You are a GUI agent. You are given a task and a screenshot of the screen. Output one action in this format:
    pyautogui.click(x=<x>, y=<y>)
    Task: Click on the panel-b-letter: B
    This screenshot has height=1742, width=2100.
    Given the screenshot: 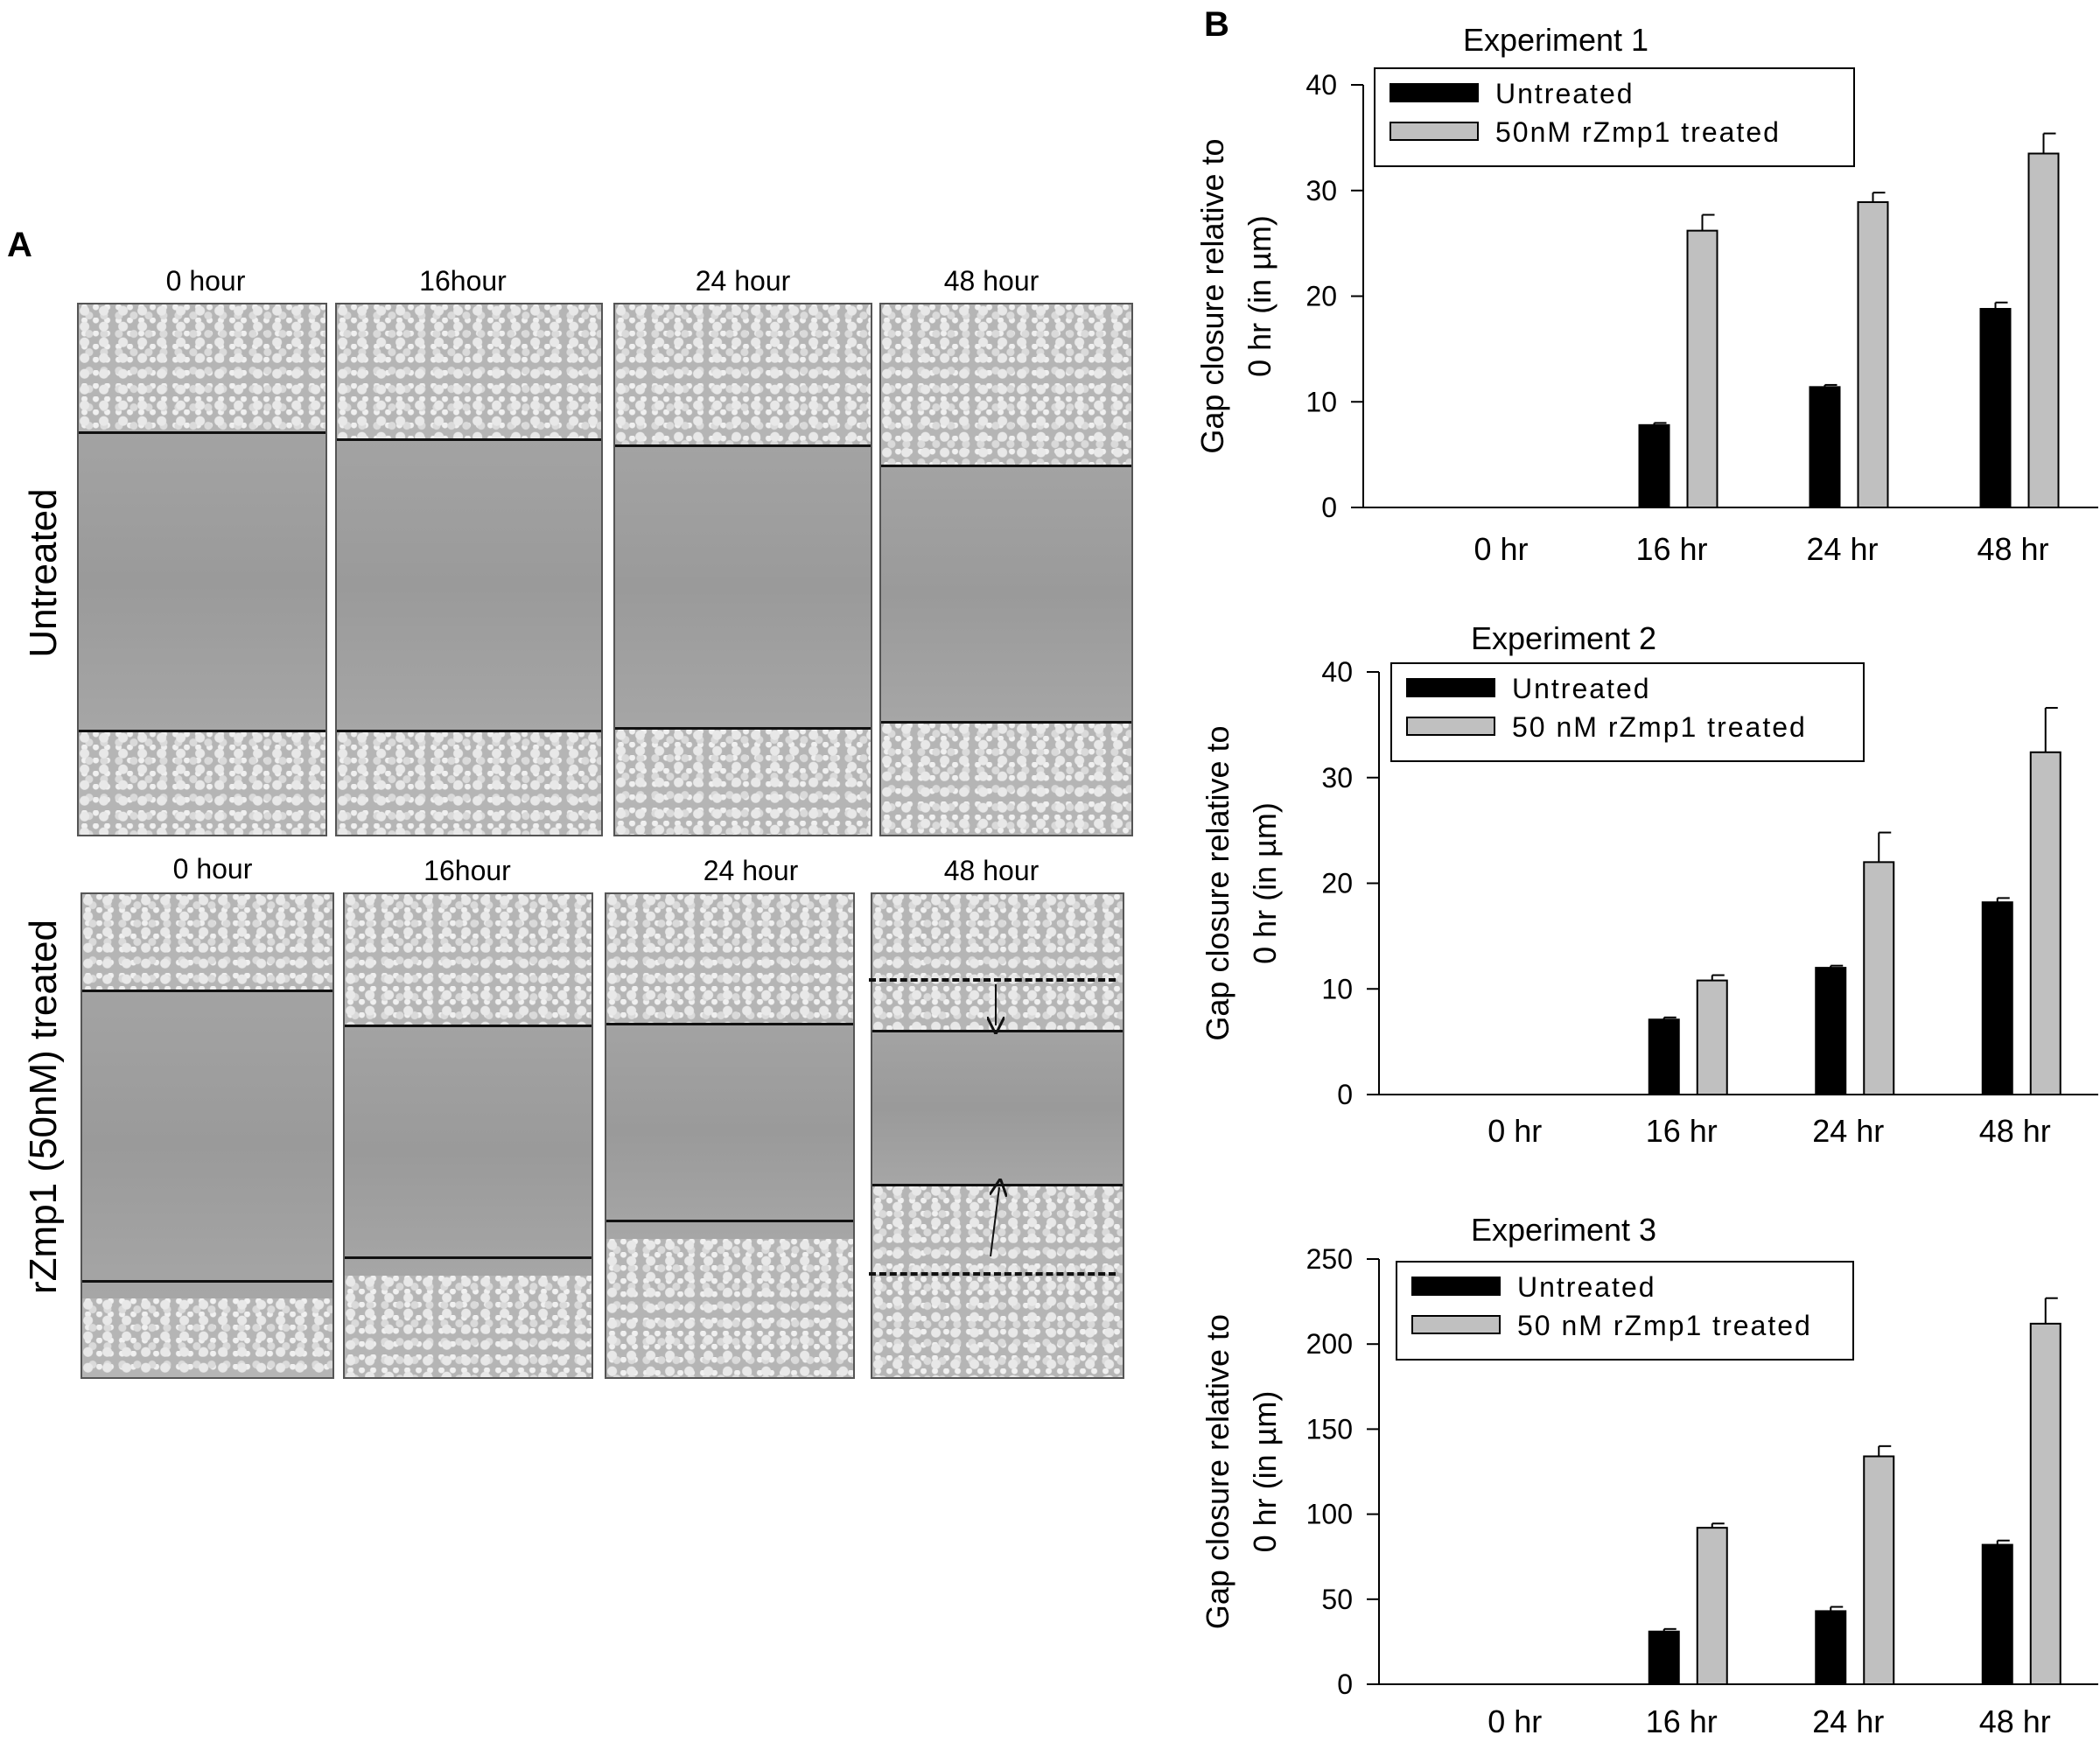 What is the action you would take?
    pyautogui.click(x=1216, y=24)
    